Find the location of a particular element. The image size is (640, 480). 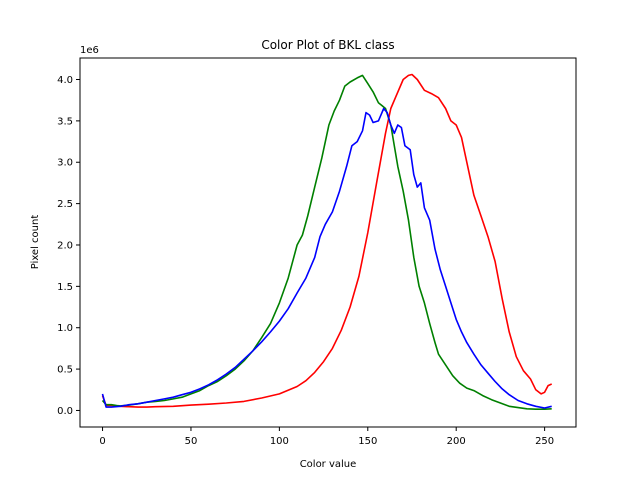

x-tick-label: 150 is located at coordinates (367, 441).